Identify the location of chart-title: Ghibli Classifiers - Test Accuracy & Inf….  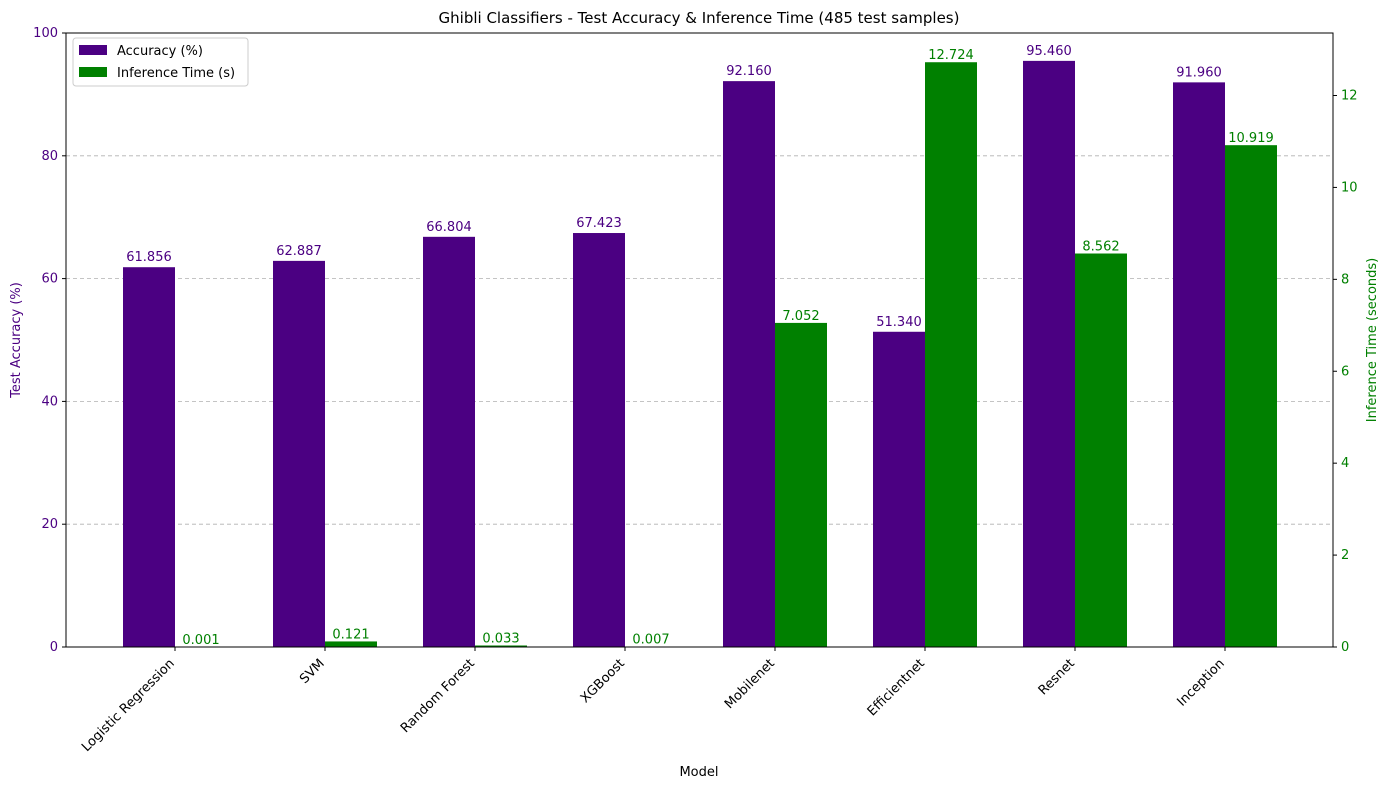
(699, 18).